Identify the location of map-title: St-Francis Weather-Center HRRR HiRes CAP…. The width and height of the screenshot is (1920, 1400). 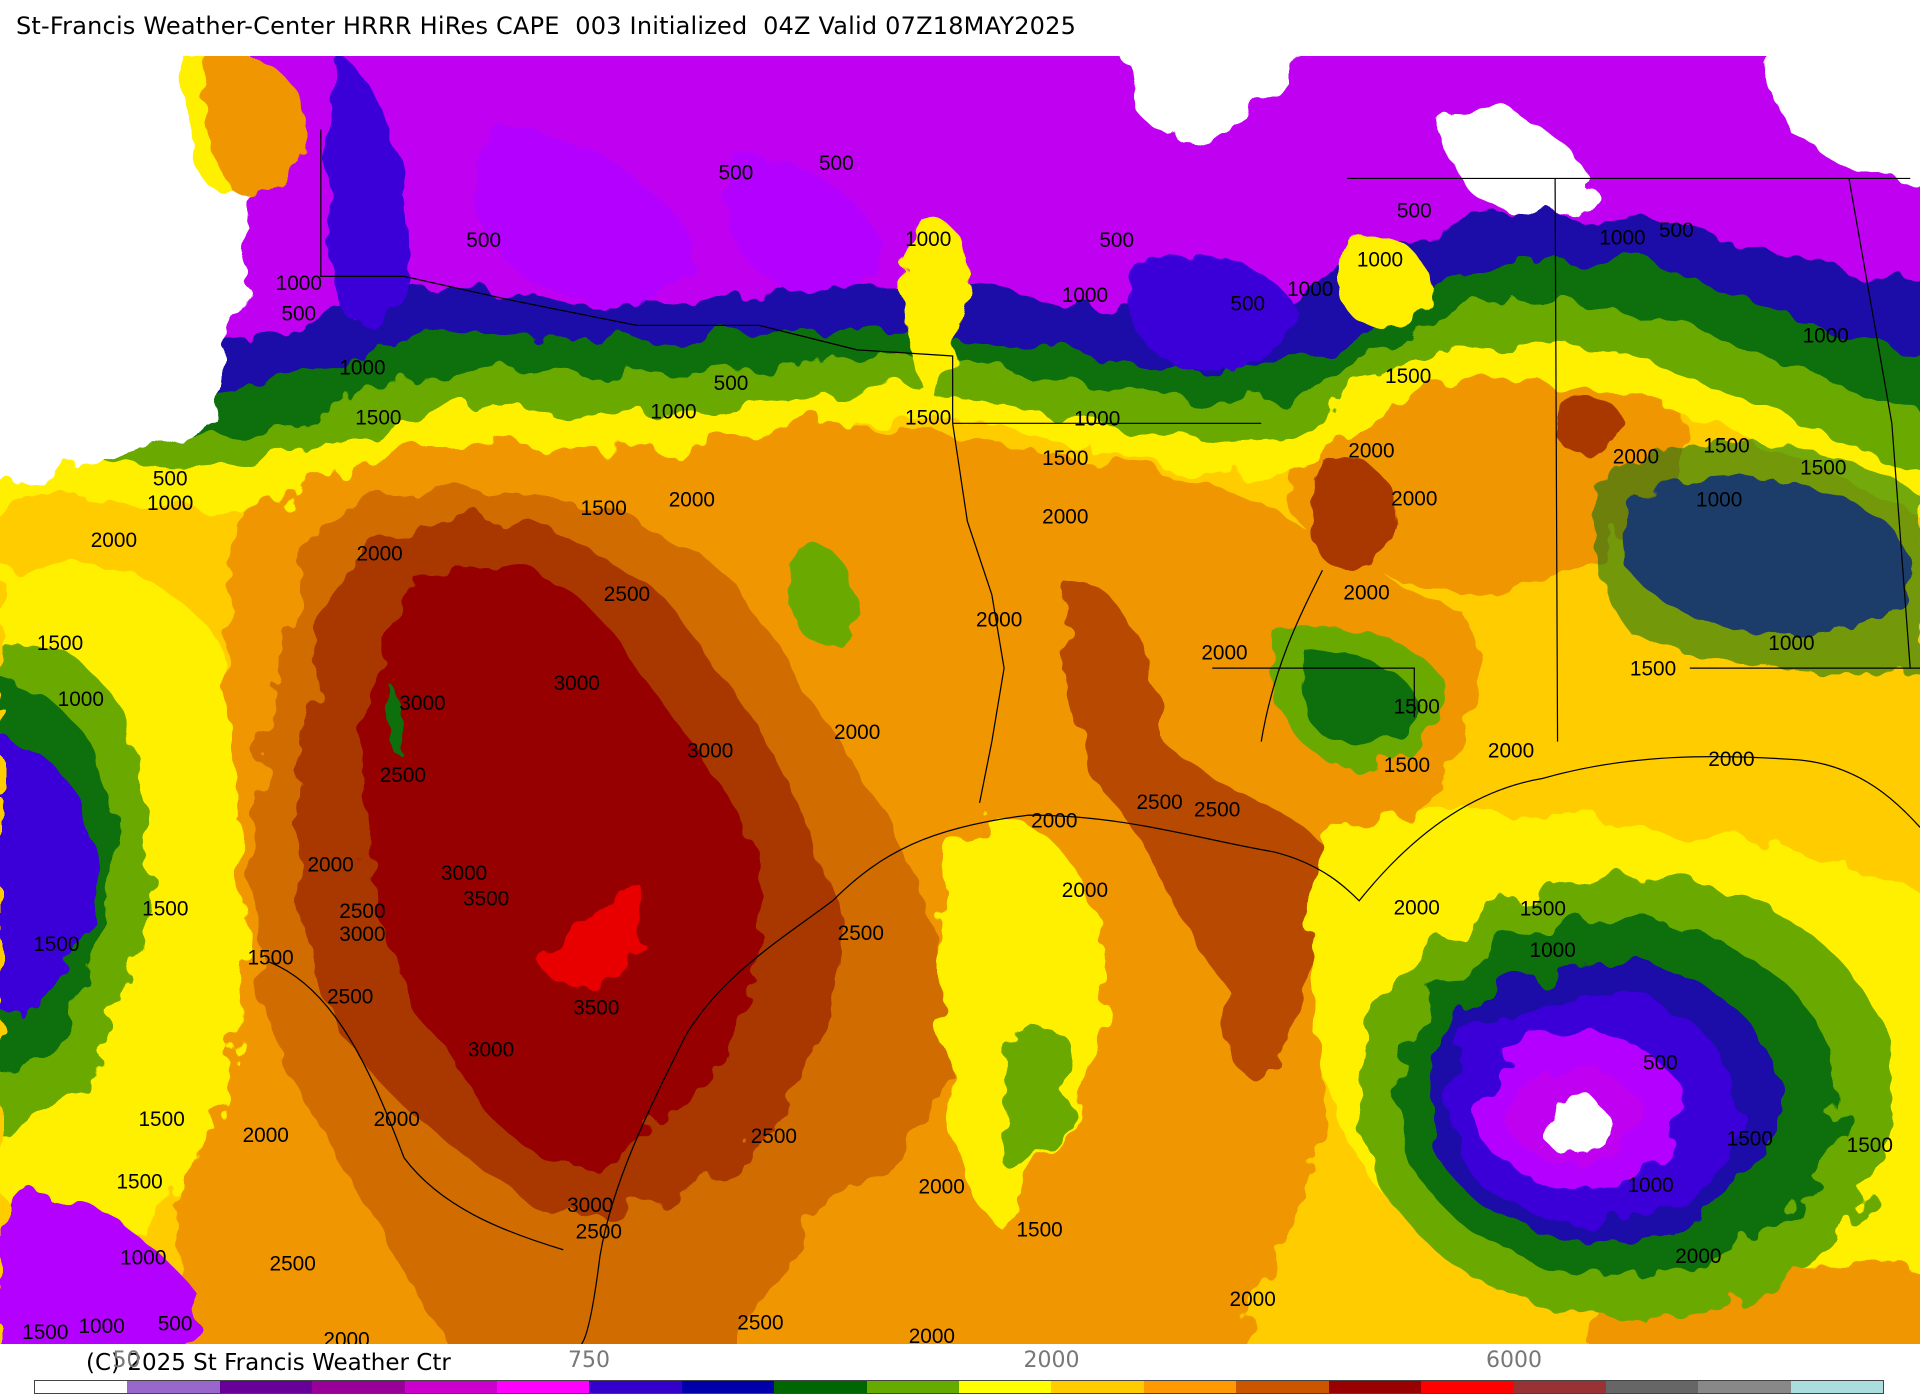
(546, 26).